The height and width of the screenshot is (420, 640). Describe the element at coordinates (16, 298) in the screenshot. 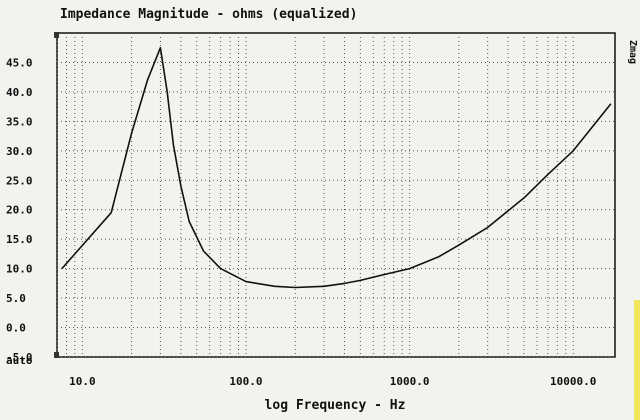

I see `y-tick-label: 5.0` at that location.